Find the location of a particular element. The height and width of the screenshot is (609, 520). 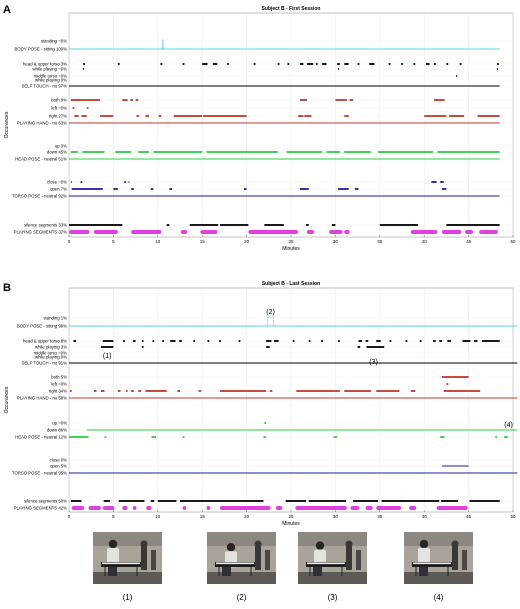

panel-a-row-label: TORSO POSE - neutral 92% is located at coordinates (39, 195).